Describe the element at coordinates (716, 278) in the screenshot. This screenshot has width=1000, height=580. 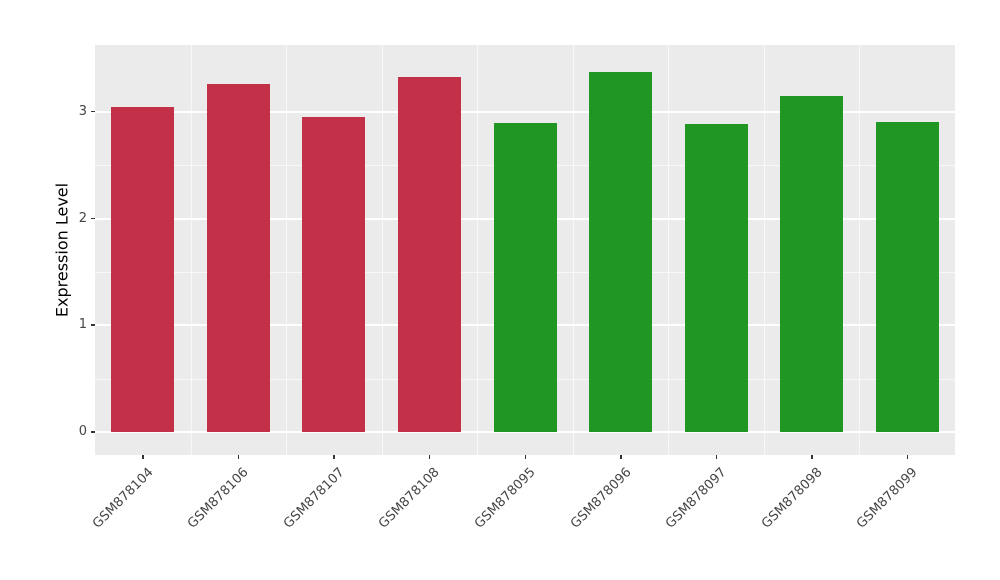
I see `bar-GSM878097` at that location.